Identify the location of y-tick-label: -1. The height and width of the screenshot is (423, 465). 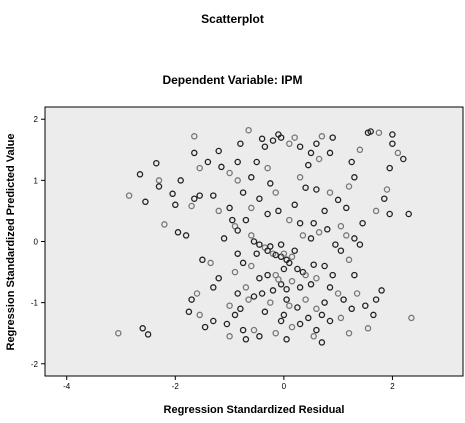
(35, 303).